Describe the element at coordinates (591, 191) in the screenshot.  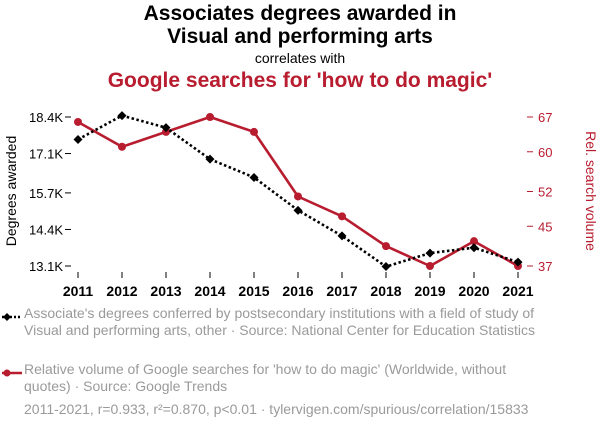
I see `right-axis-label: Rel. search volume` at that location.